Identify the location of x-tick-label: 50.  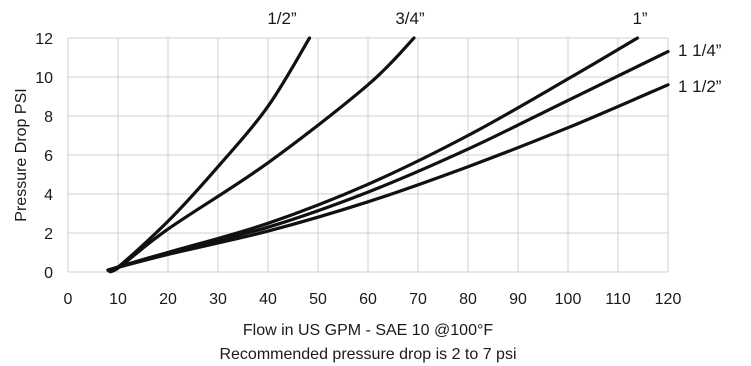
(318, 299).